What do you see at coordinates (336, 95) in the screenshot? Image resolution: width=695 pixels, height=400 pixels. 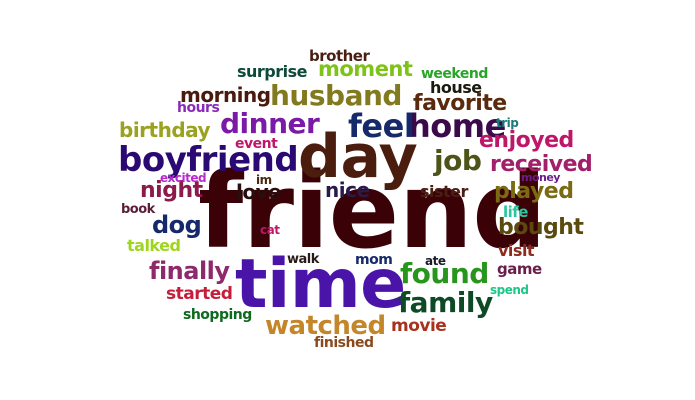 I see `word-husband: husband` at bounding box center [336, 95].